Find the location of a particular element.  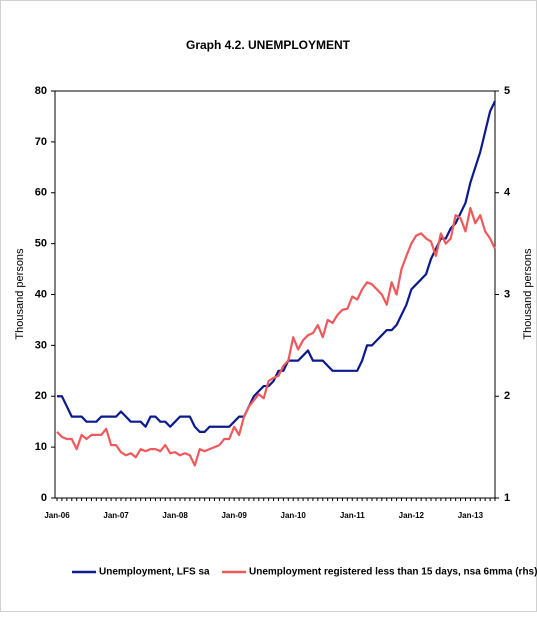

y-tick-label: 40 is located at coordinates (41, 294).